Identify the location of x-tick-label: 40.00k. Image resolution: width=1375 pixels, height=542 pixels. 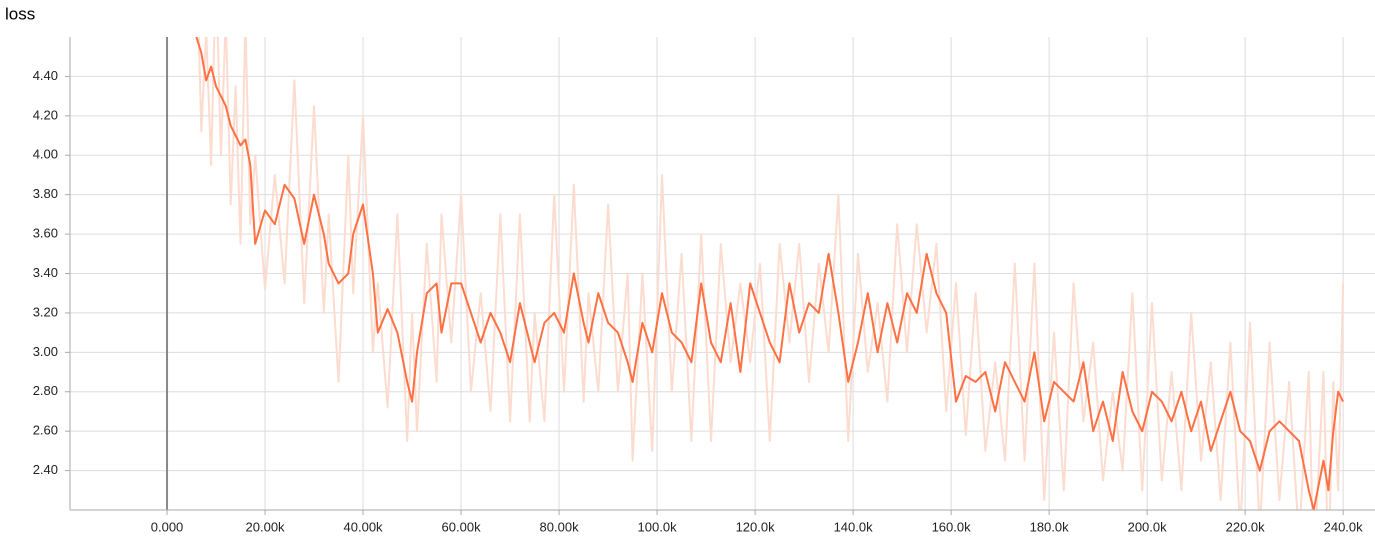
(364, 526).